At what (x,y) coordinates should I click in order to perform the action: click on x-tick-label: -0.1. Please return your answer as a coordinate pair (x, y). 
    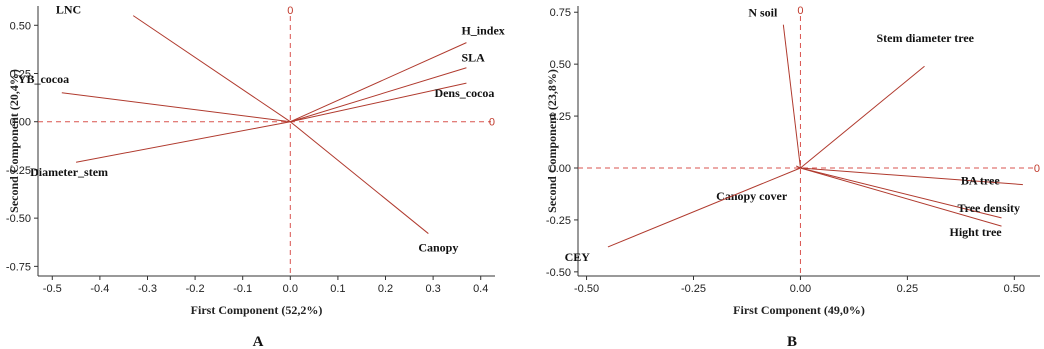
    Looking at the image, I should click on (242, 289).